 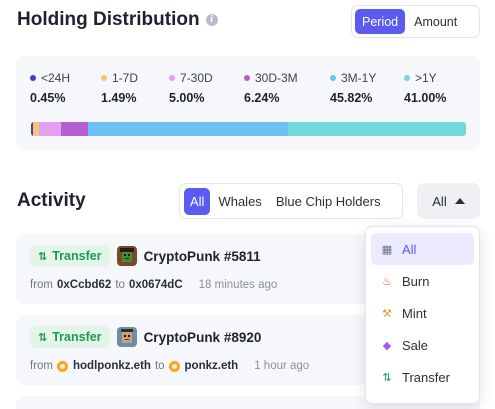 I want to click on flame-icon: ♨, so click(x=387, y=281).